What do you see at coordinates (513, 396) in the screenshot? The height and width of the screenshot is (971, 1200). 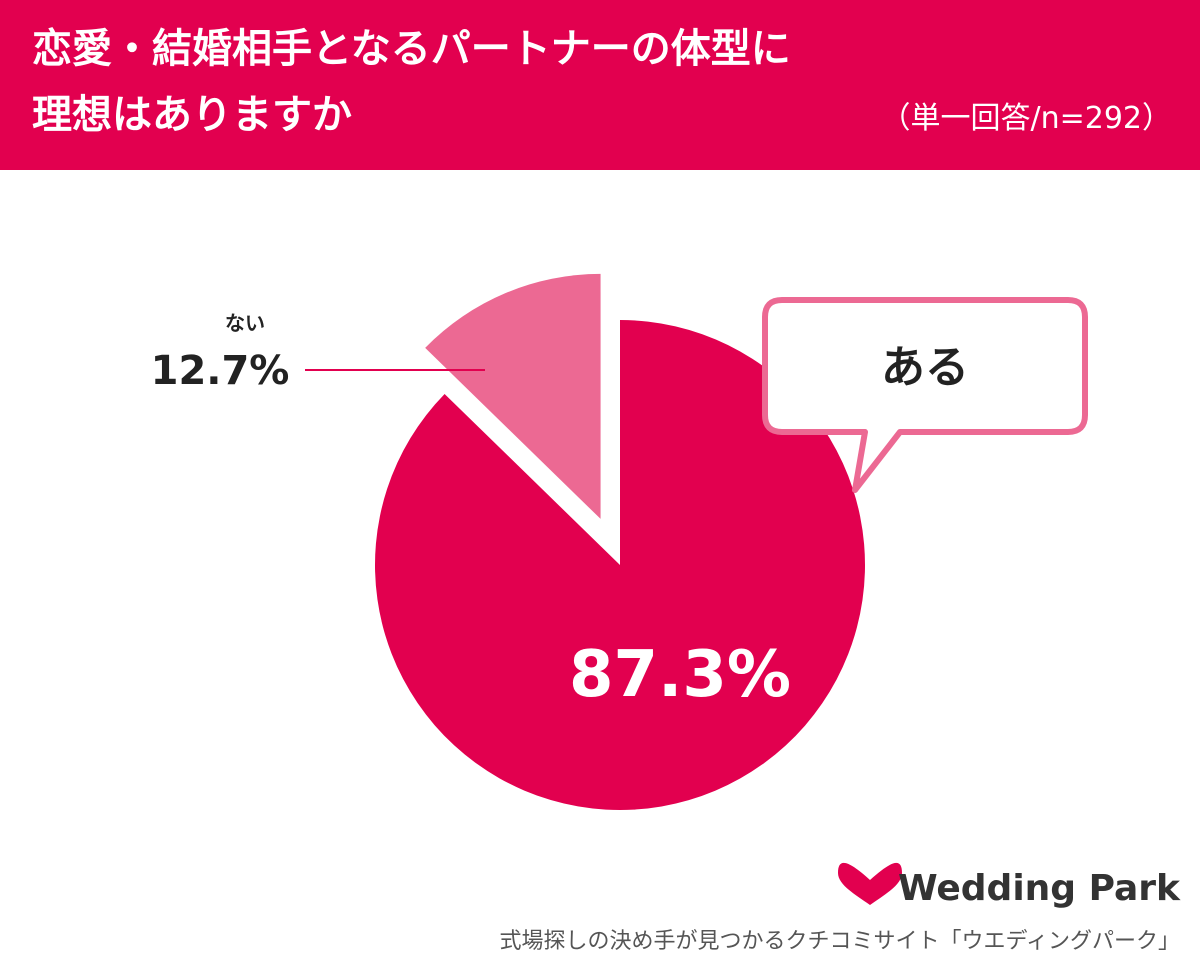 I see `pie-slice` at bounding box center [513, 396].